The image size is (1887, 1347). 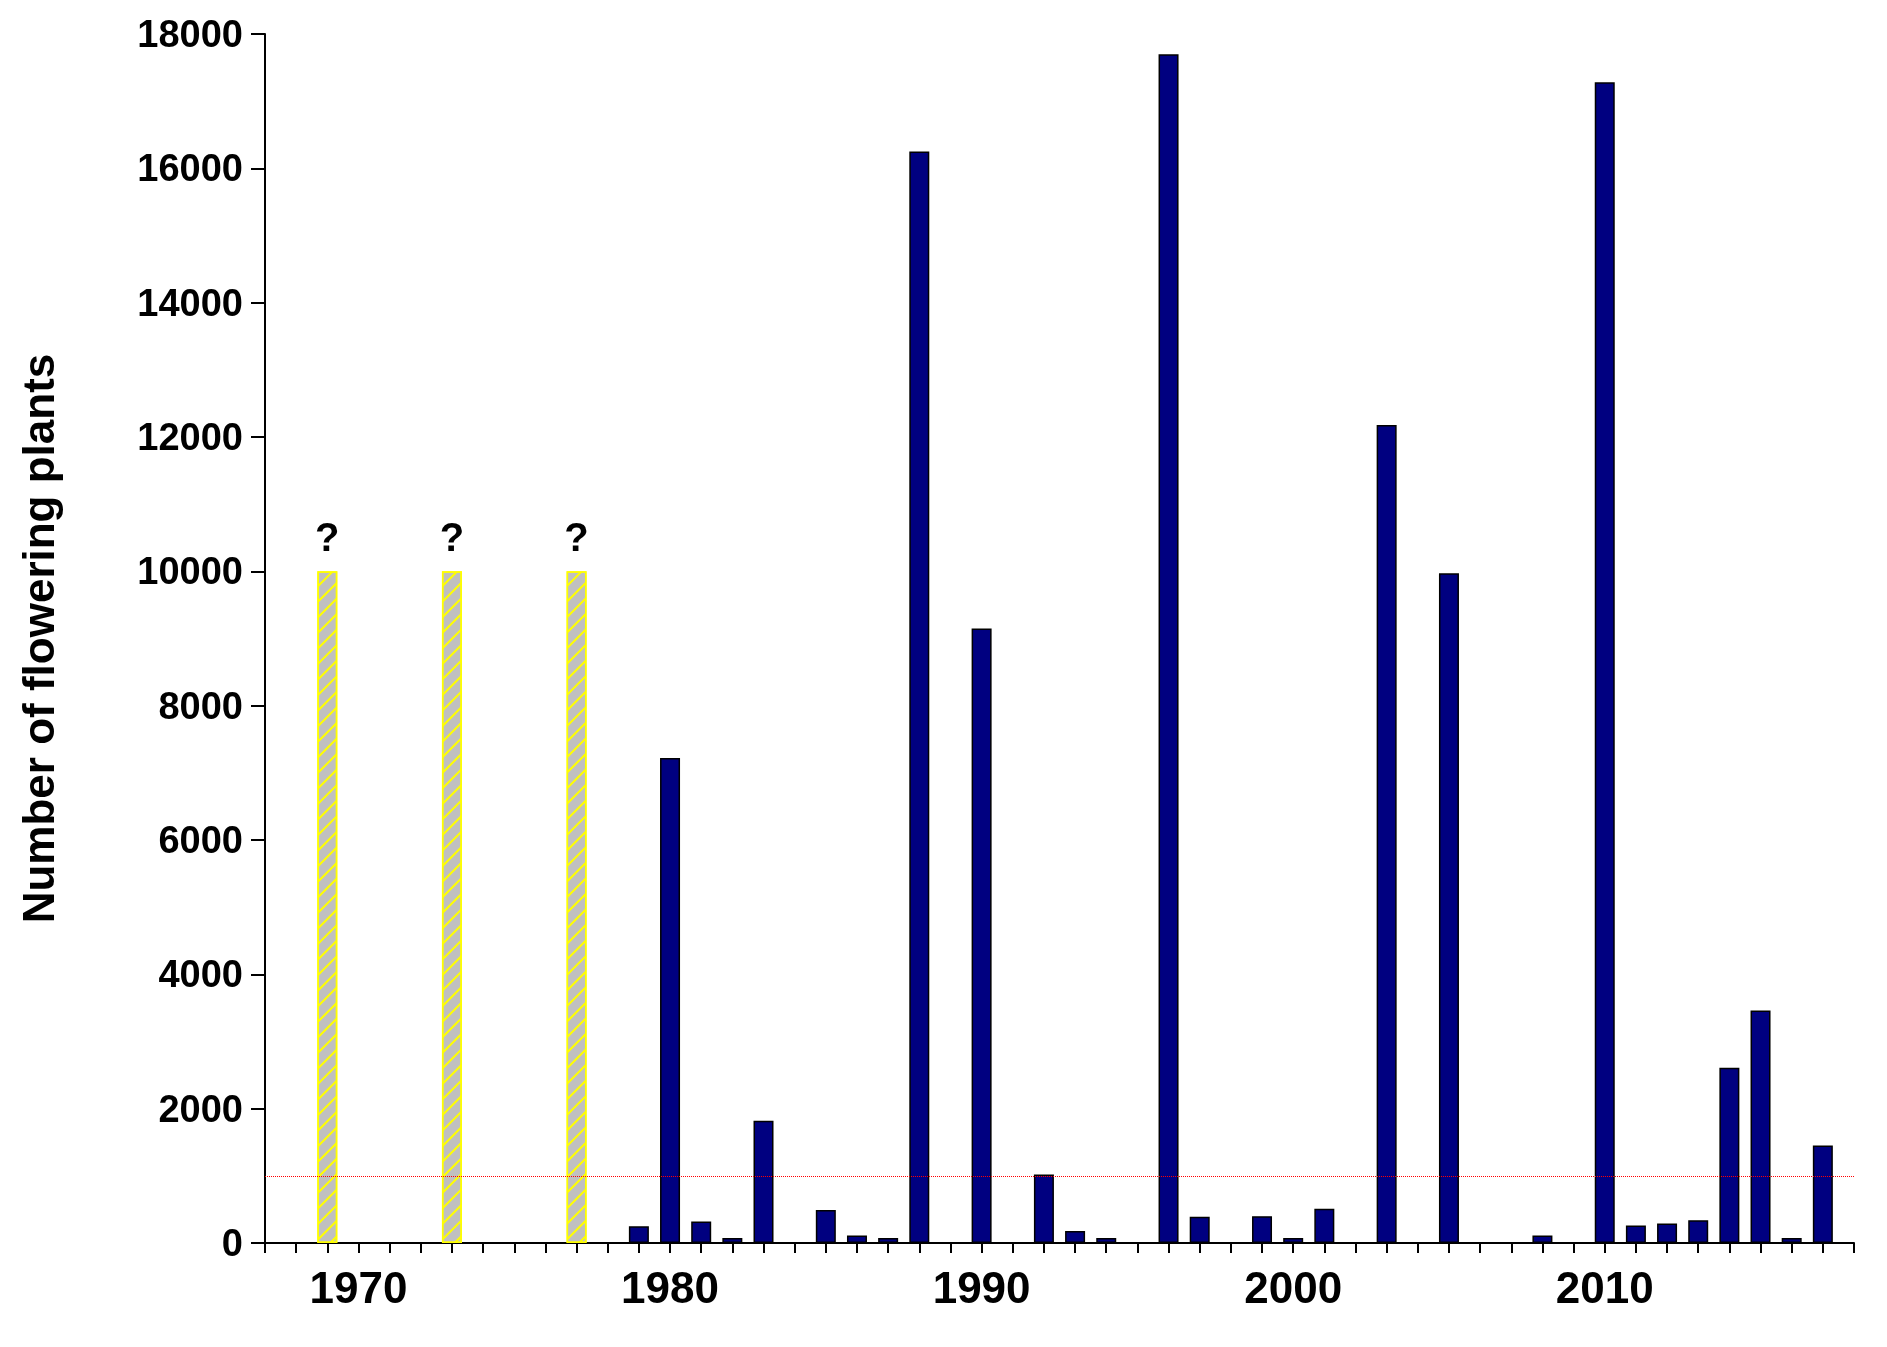 I want to click on x-tick-label: 1980, so click(x=670, y=1287).